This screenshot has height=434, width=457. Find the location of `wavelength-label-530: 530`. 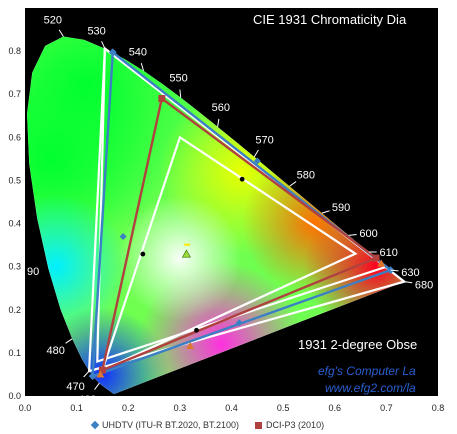

wavelength-label-530: 530 is located at coordinates (96, 31).